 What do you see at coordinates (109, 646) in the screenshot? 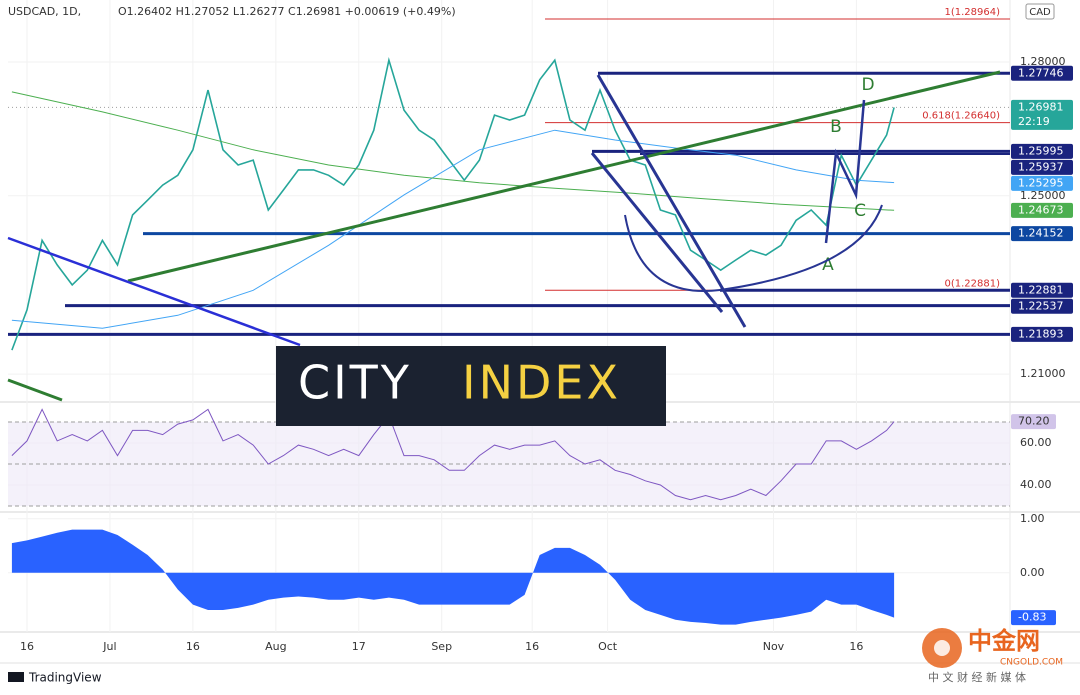
I see `x-tick-label: Jul` at bounding box center [109, 646].